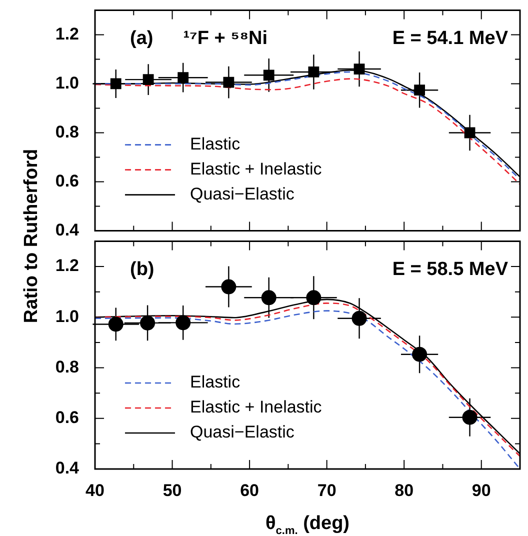 The height and width of the screenshot is (536, 528). Describe the element at coordinates (172, 490) in the screenshot. I see `x-tick-label: 50` at that location.